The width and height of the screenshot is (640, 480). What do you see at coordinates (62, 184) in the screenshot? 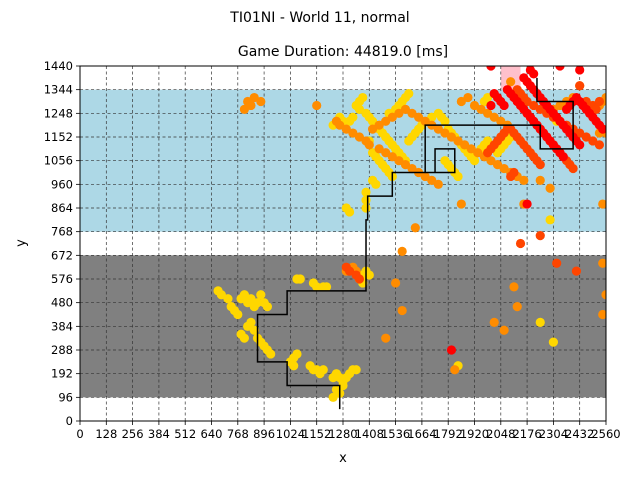
I see `y-tick-label: 960` at bounding box center [62, 184].